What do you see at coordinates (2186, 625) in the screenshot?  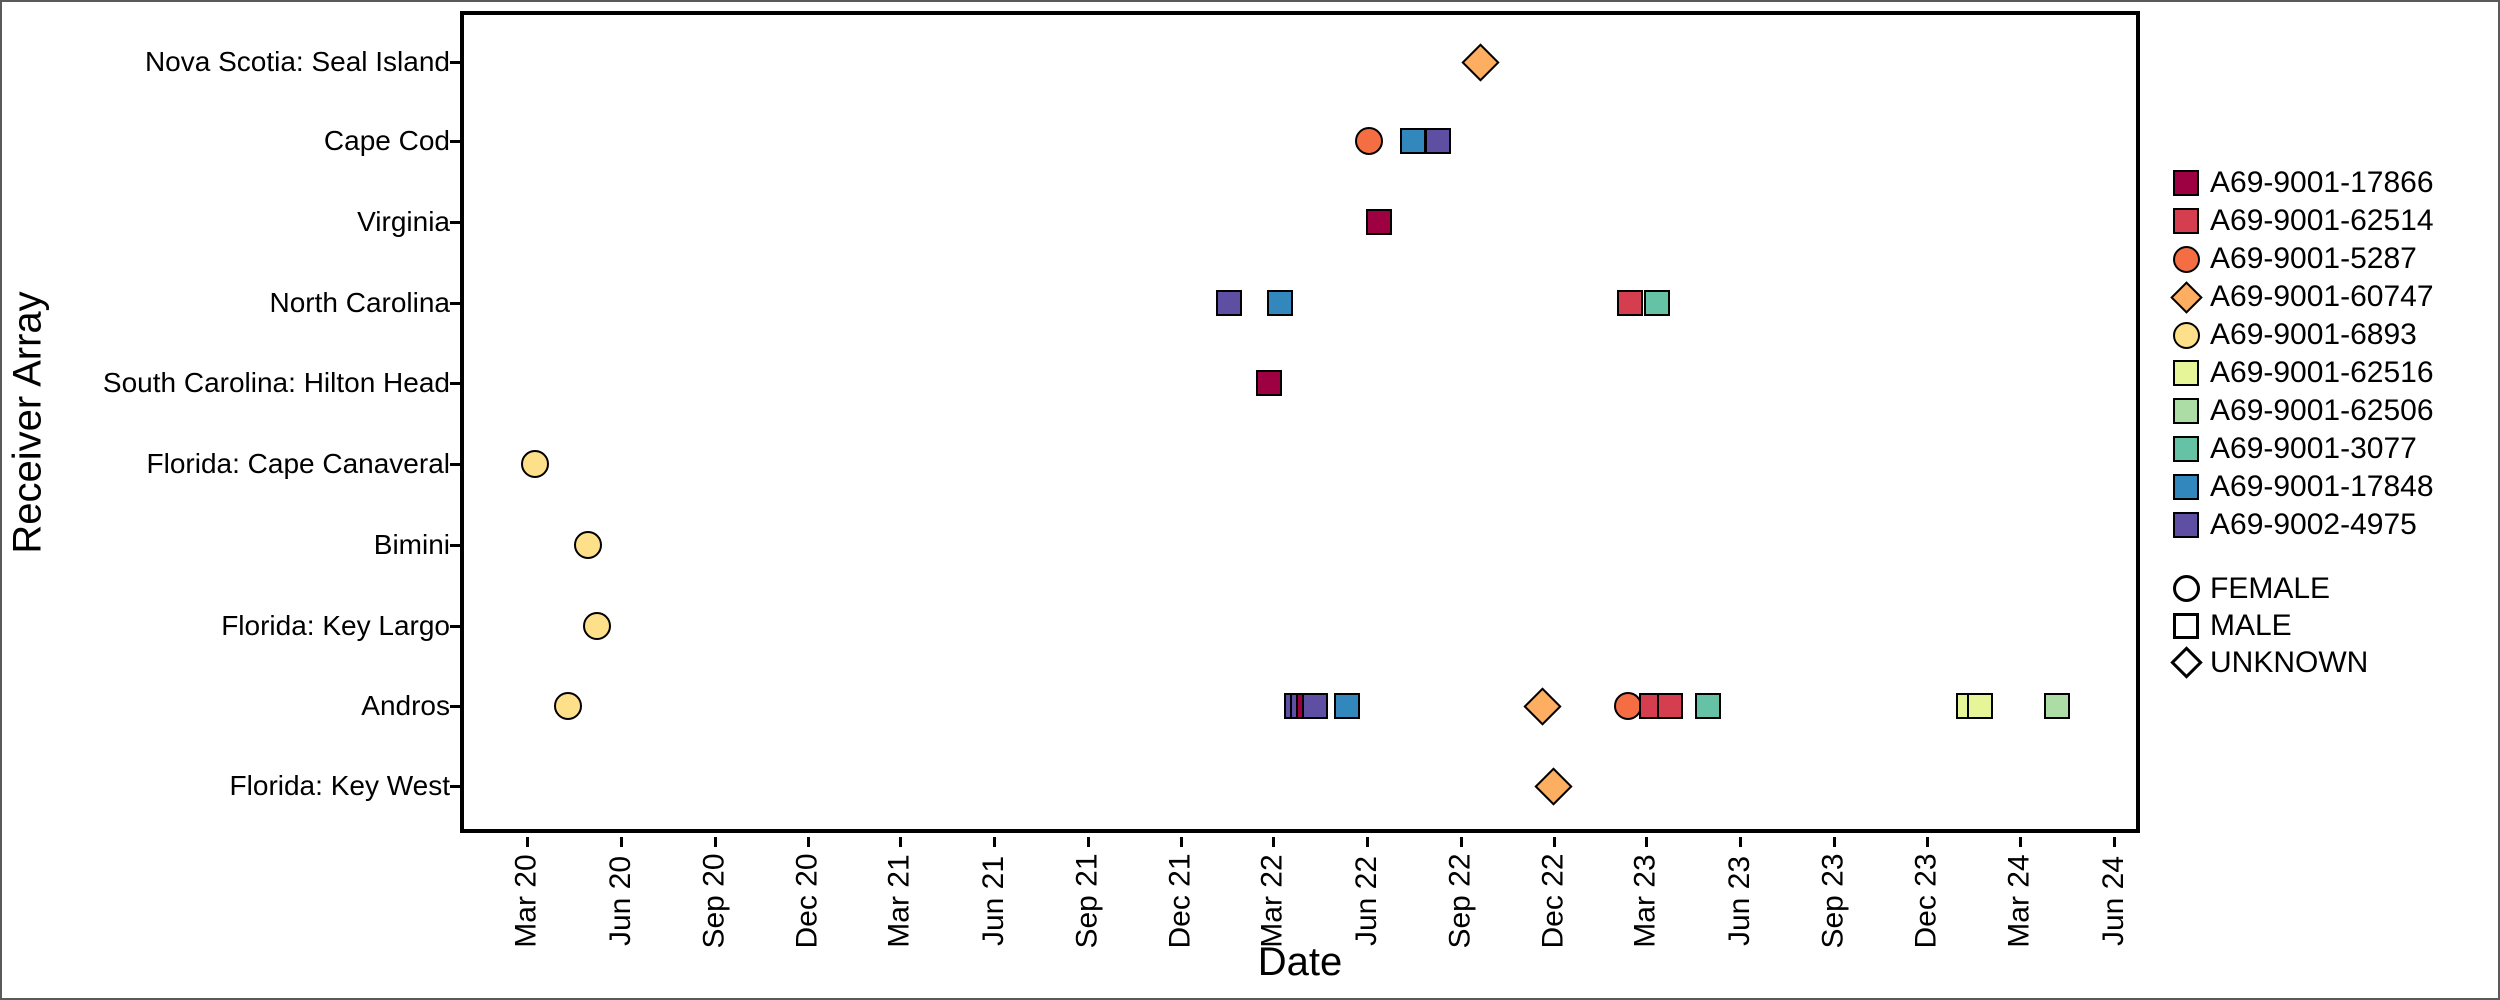 I see `legend-square-outline` at bounding box center [2186, 625].